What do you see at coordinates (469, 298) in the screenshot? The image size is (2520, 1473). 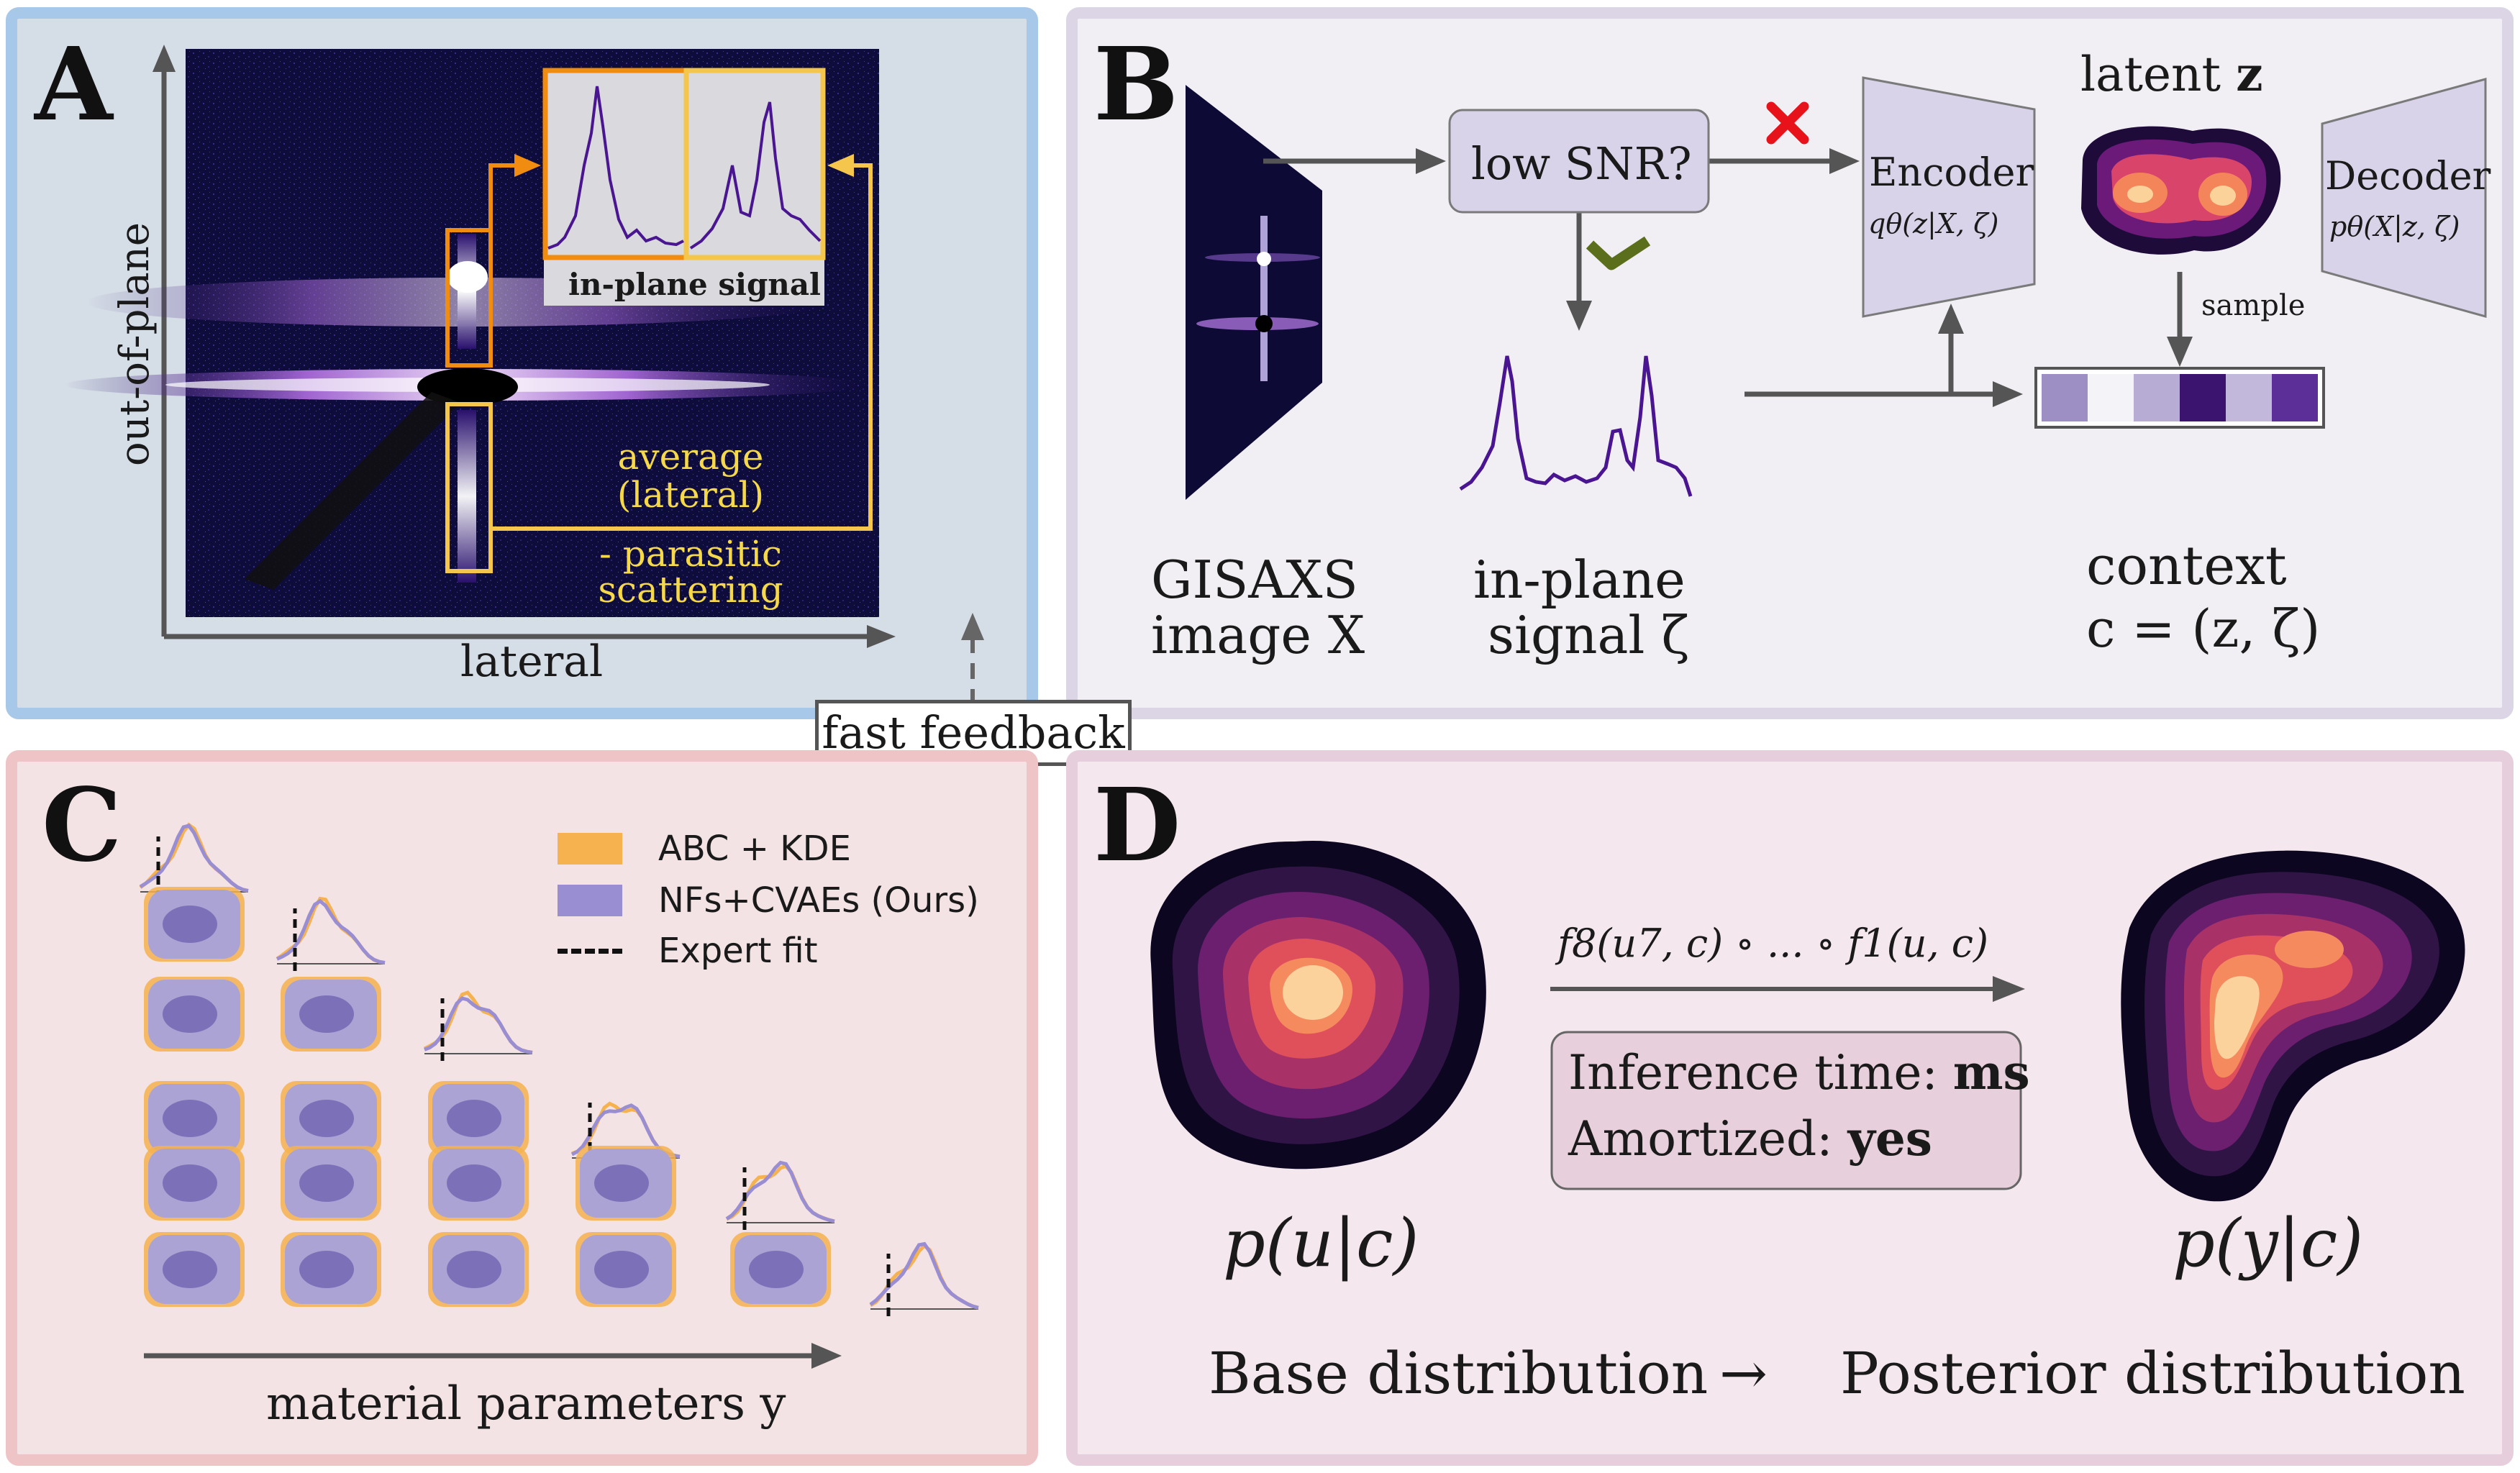 I see `upper-signal-box` at bounding box center [469, 298].